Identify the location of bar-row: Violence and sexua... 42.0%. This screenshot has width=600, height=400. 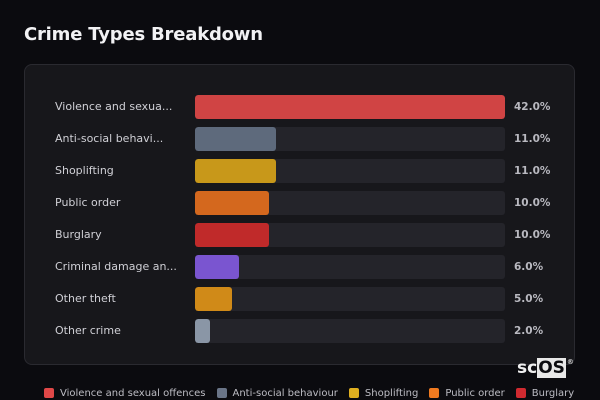
(299, 107).